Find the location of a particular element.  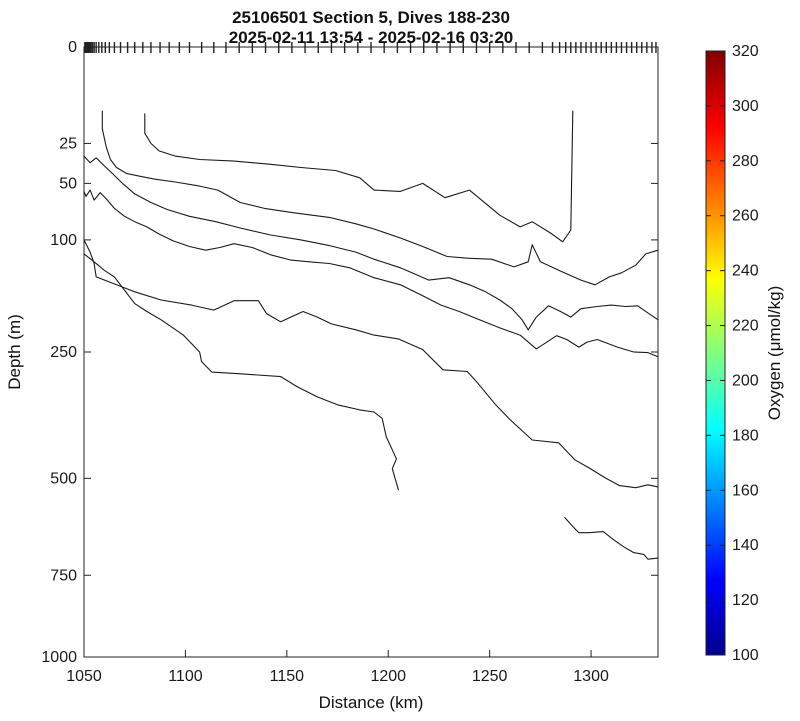

y-tick-label-1000: 1000 is located at coordinates (59, 657).